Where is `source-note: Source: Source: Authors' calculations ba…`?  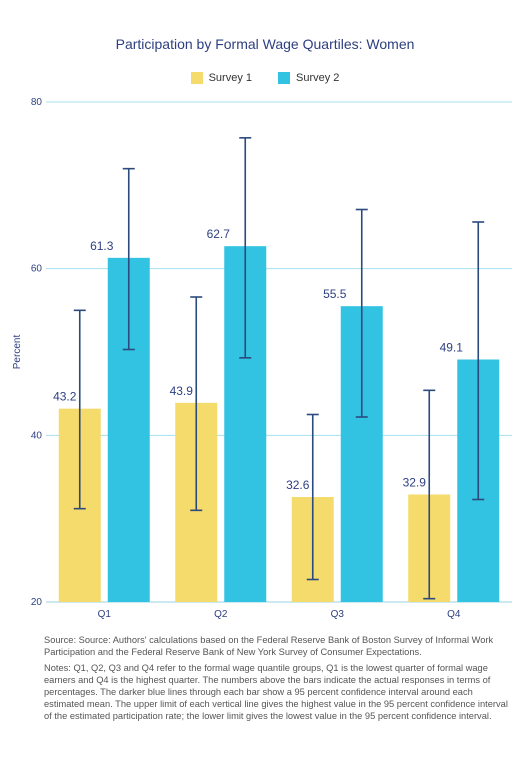
source-note: Source: Source: Authors' calculations ba… is located at coordinates (269, 646).